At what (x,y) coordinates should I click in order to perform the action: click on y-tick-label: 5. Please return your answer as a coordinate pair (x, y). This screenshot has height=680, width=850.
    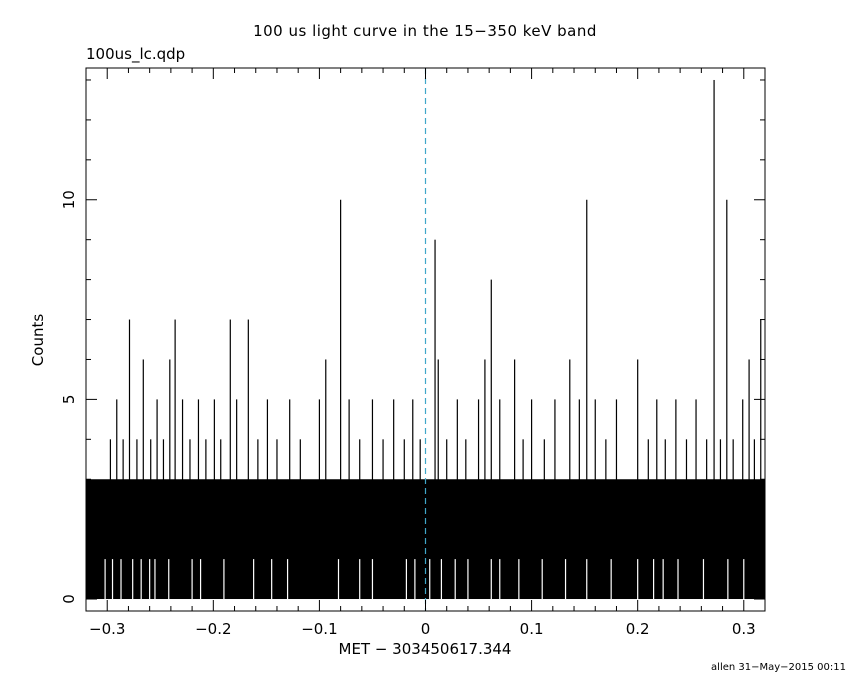
    Looking at the image, I should click on (69, 400).